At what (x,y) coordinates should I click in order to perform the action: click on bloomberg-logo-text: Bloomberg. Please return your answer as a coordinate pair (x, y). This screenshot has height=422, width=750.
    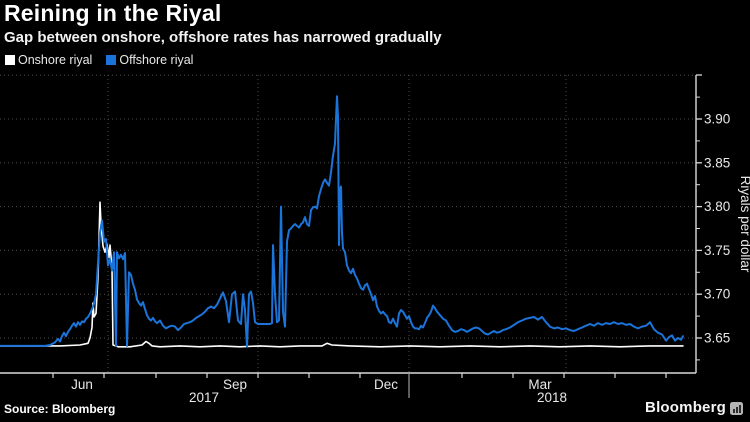
    Looking at the image, I should click on (685, 407).